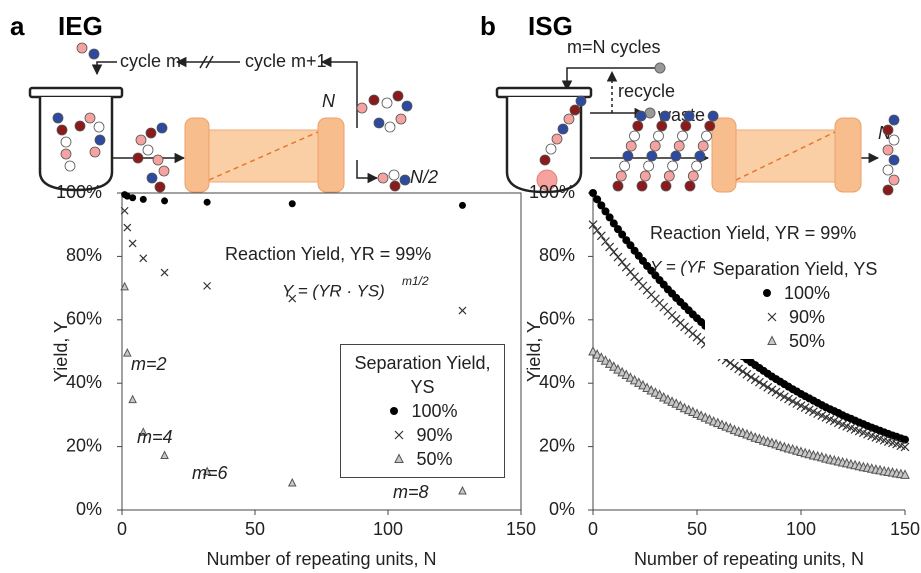  I want to click on y-axis-title: Yield, Y, so click(61, 351).